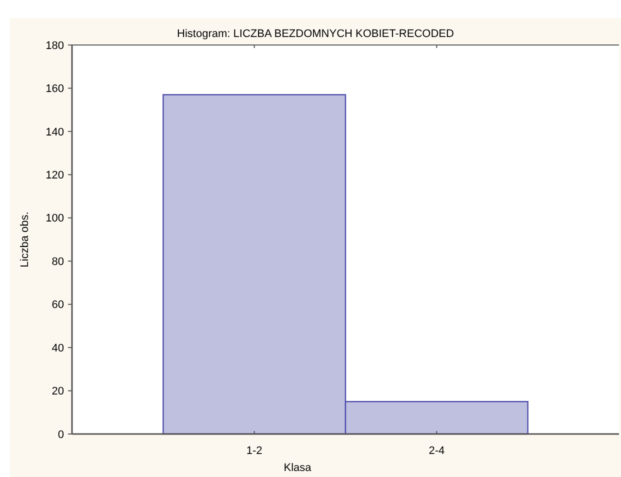  Describe the element at coordinates (55, 46) in the screenshot. I see `y-tick-label: 180` at that location.